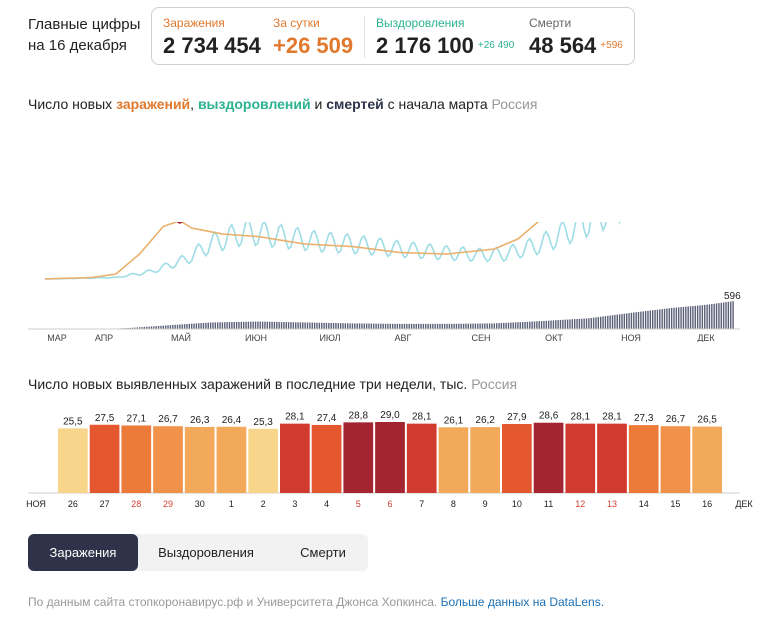  Describe the element at coordinates (181, 337) in the screenshot. I see `month-tick: МАЙ` at that location.